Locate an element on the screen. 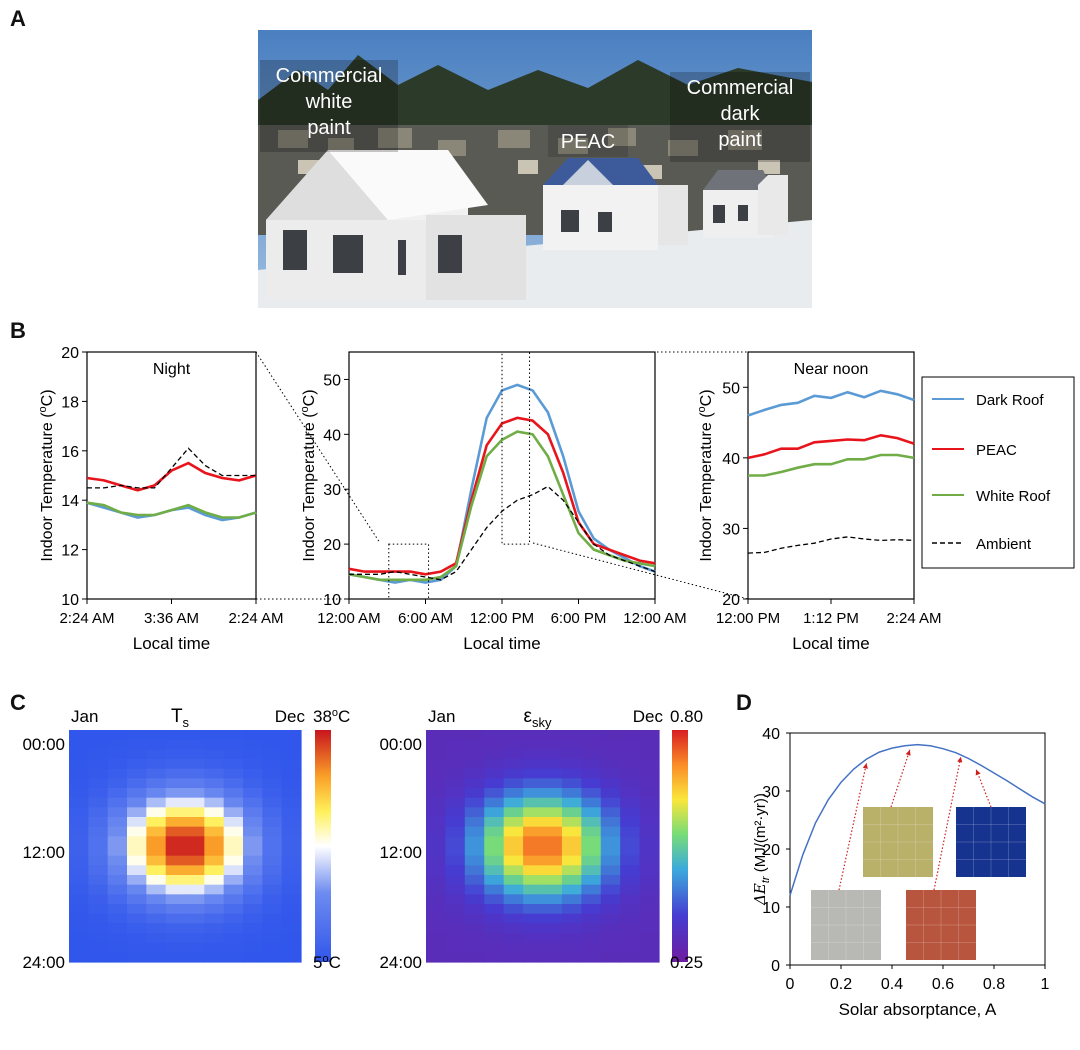 This screenshot has width=1080, height=1050. heat-y-end: 24:00 is located at coordinates (400, 962).